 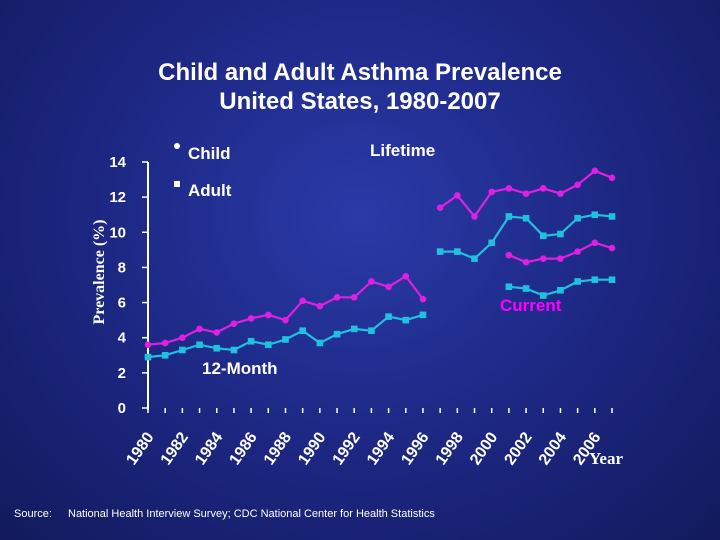 I want to click on point-child-current-2004, so click(x=560, y=258).